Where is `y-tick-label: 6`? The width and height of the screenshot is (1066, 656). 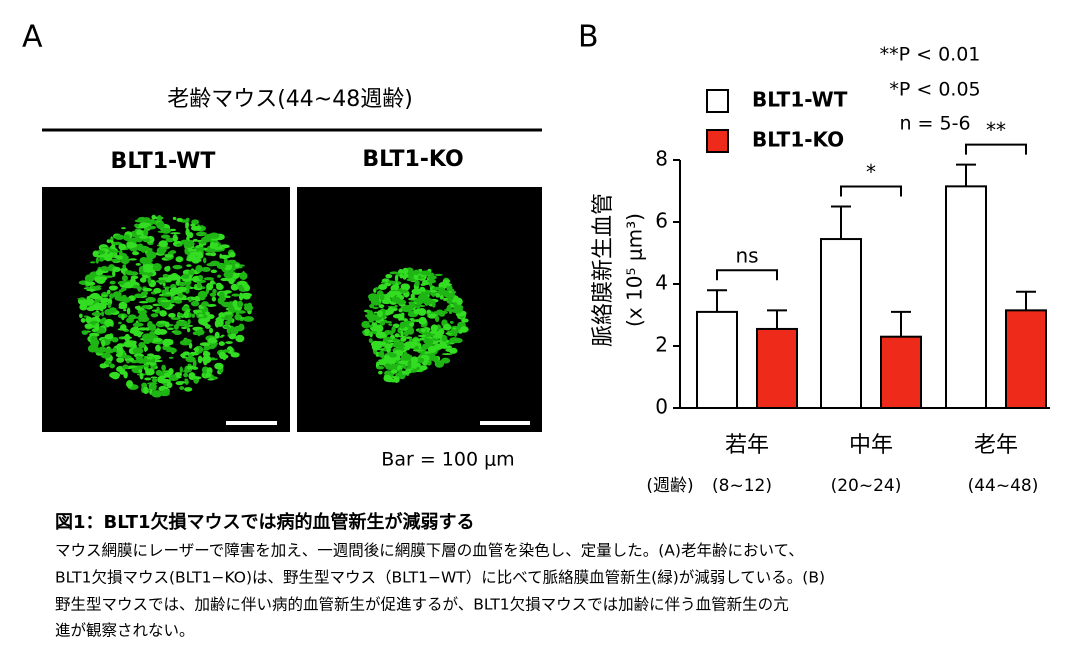
y-tick-label: 6 is located at coordinates (661, 221).